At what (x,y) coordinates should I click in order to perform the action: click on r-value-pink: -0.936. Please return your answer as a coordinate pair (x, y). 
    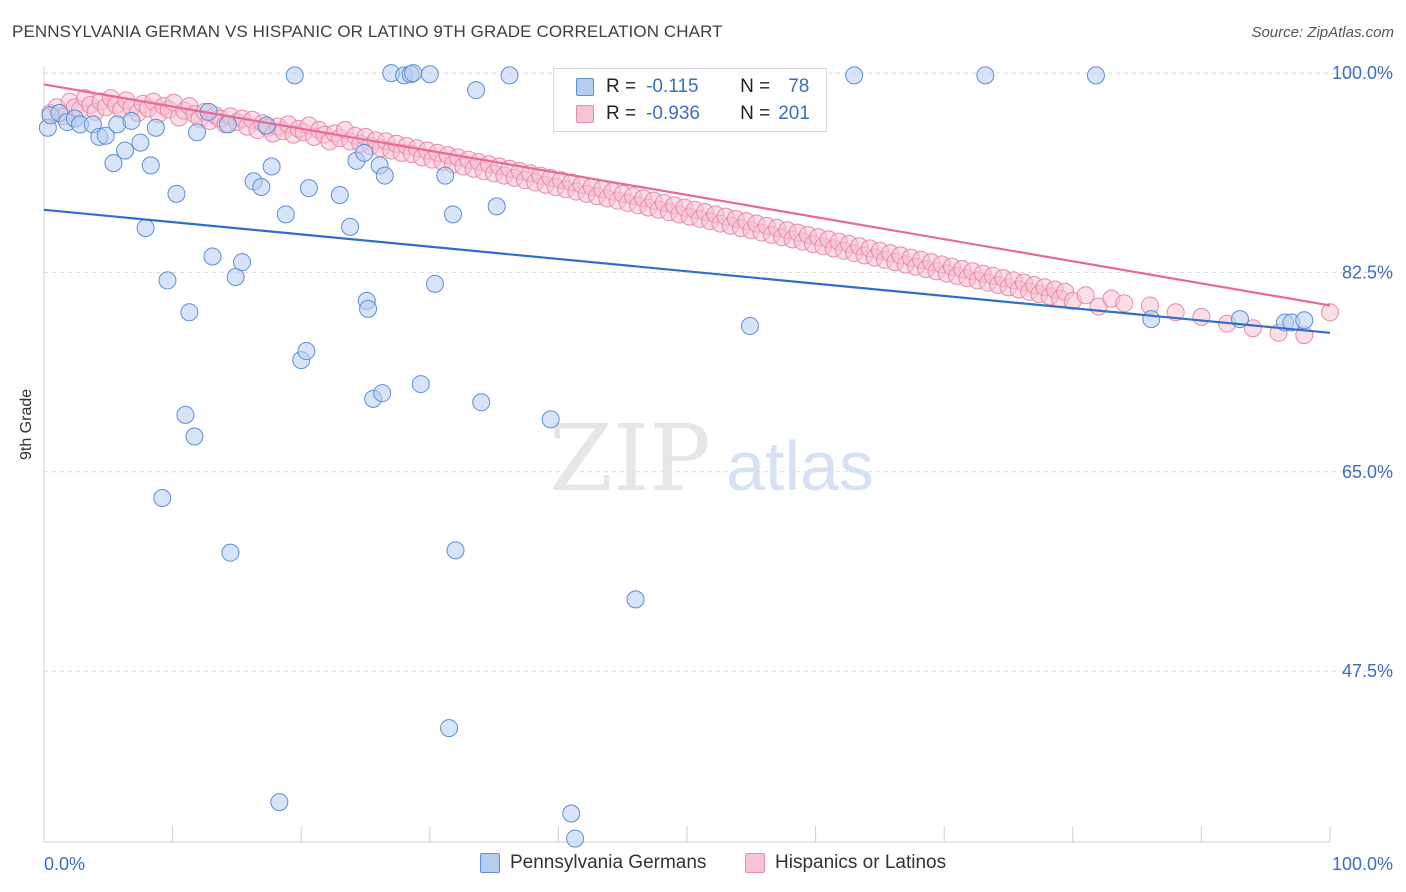
    Looking at the image, I should click on (673, 113).